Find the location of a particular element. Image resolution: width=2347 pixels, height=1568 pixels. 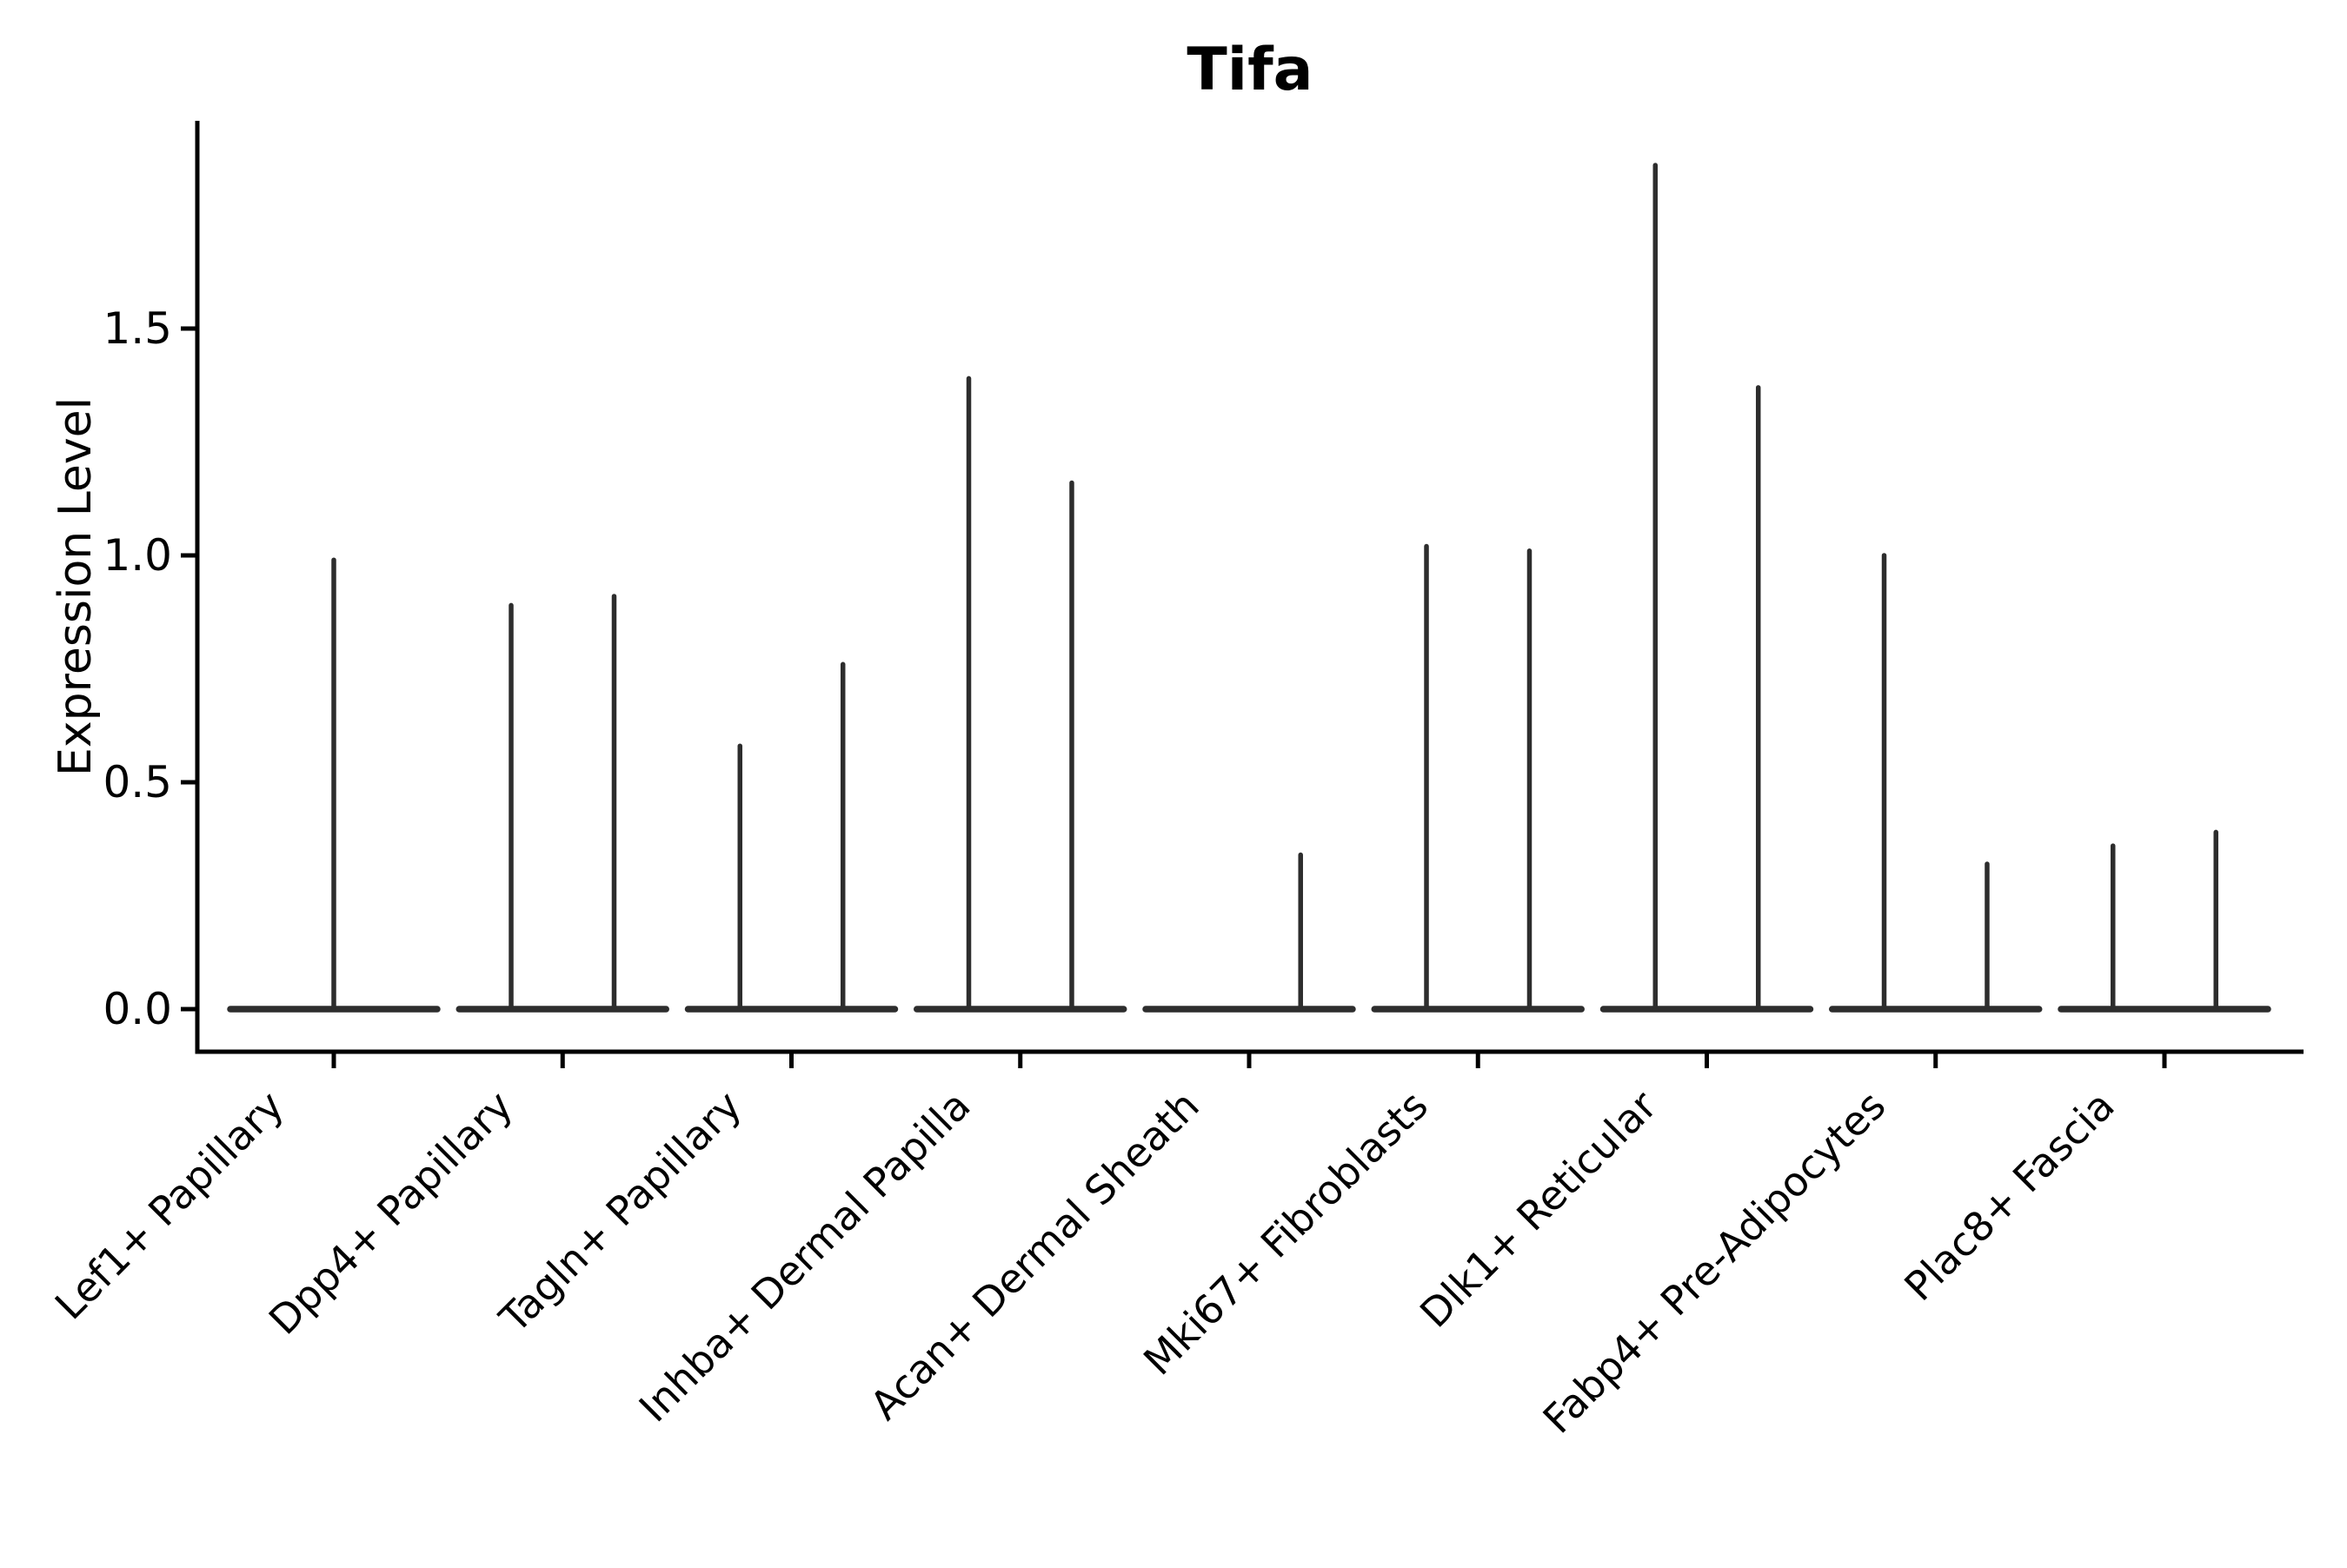

x-tick-label: Dlk1+ Reticular is located at coordinates (1538, 1209).